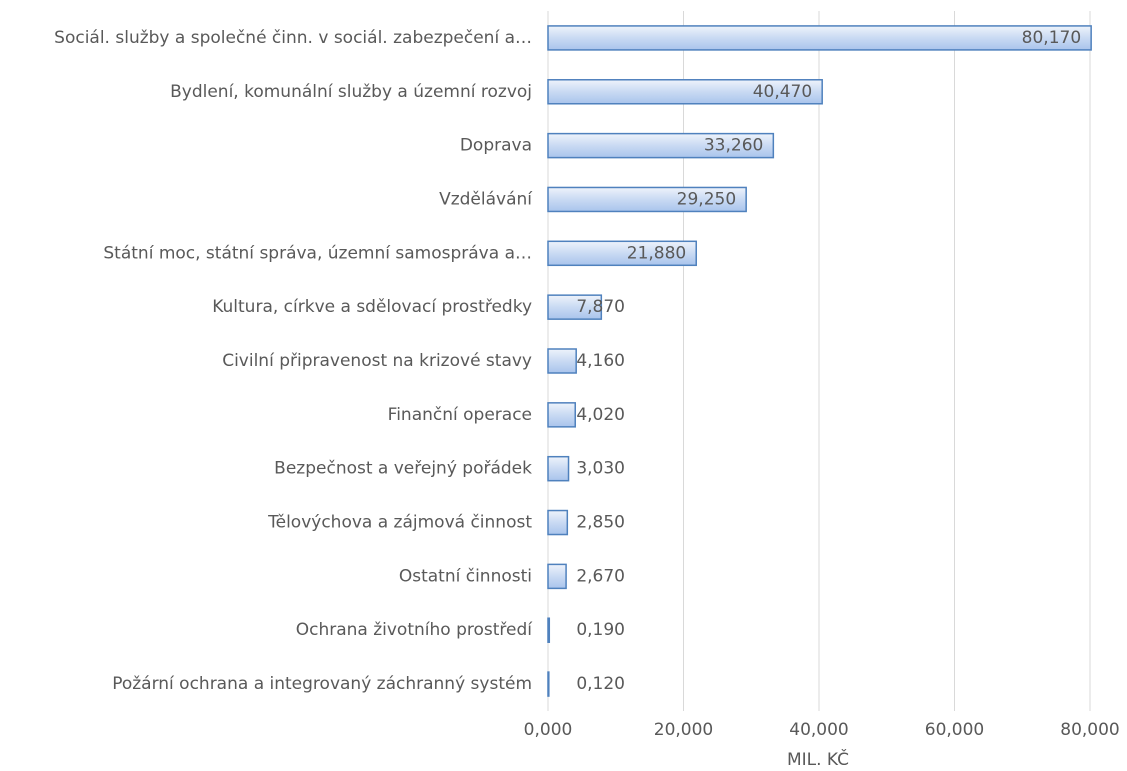  I want to click on data-label: 0,190, so click(600, 630).